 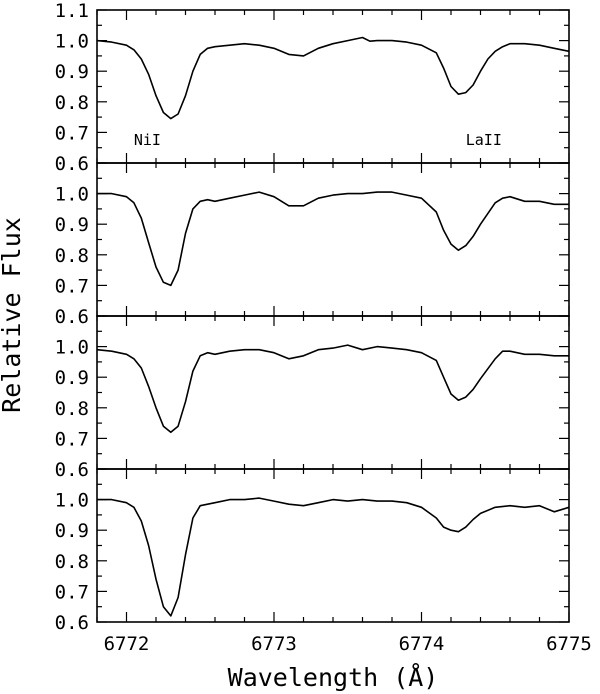 I want to click on line-annotation: LaII, so click(x=484, y=140).